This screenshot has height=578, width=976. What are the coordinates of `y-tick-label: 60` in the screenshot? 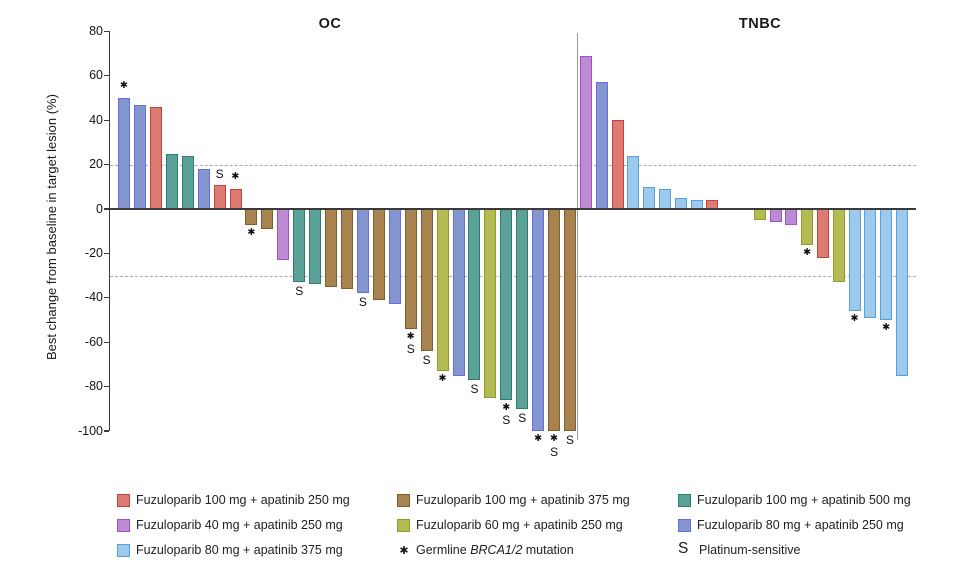 It's located at (96, 75).